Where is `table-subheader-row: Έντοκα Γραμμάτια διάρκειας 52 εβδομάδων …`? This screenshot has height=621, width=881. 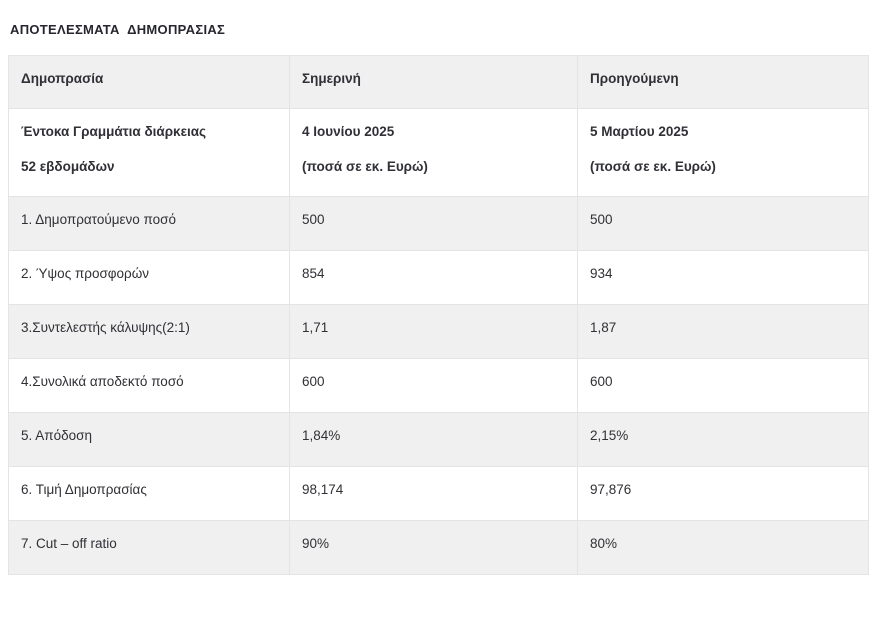 table-subheader-row: Έντοκα Γραμμάτια διάρκειας 52 εβδομάδων … is located at coordinates (438, 152).